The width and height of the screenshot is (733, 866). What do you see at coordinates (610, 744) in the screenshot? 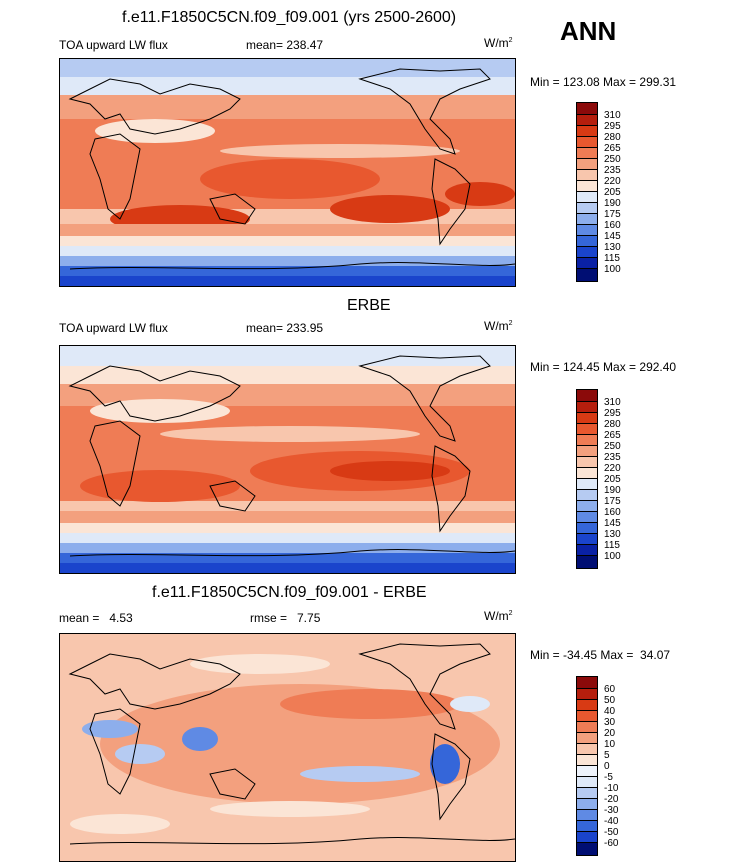
I see `colorbar-tick: 10` at bounding box center [610, 744].